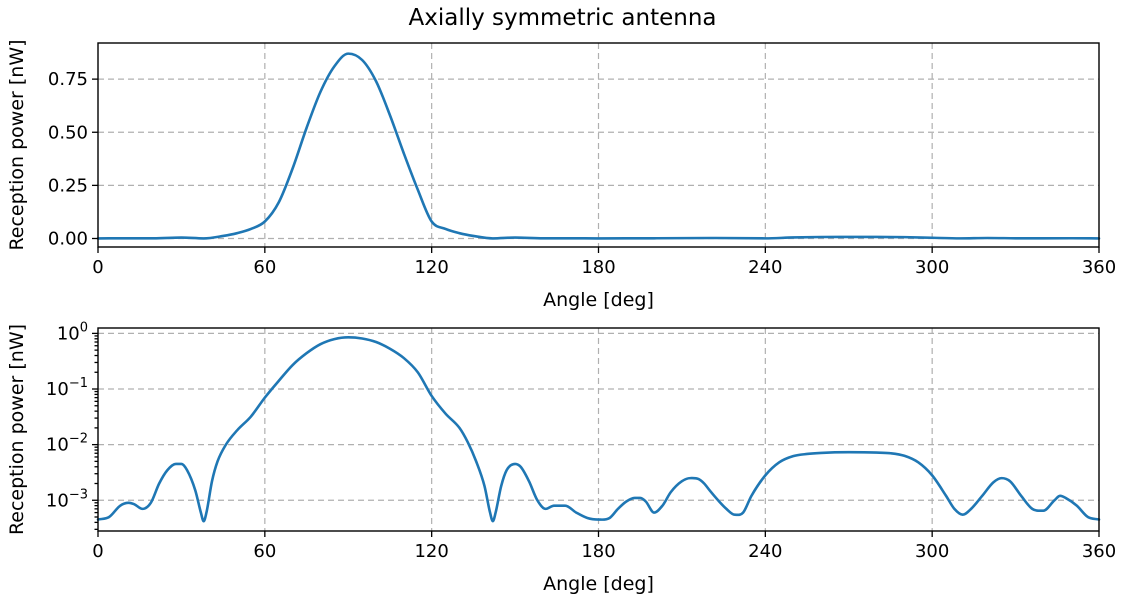 The height and width of the screenshot is (600, 1125). Describe the element at coordinates (67, 388) in the screenshot. I see `y-tick-label: 10⁻¹` at that location.